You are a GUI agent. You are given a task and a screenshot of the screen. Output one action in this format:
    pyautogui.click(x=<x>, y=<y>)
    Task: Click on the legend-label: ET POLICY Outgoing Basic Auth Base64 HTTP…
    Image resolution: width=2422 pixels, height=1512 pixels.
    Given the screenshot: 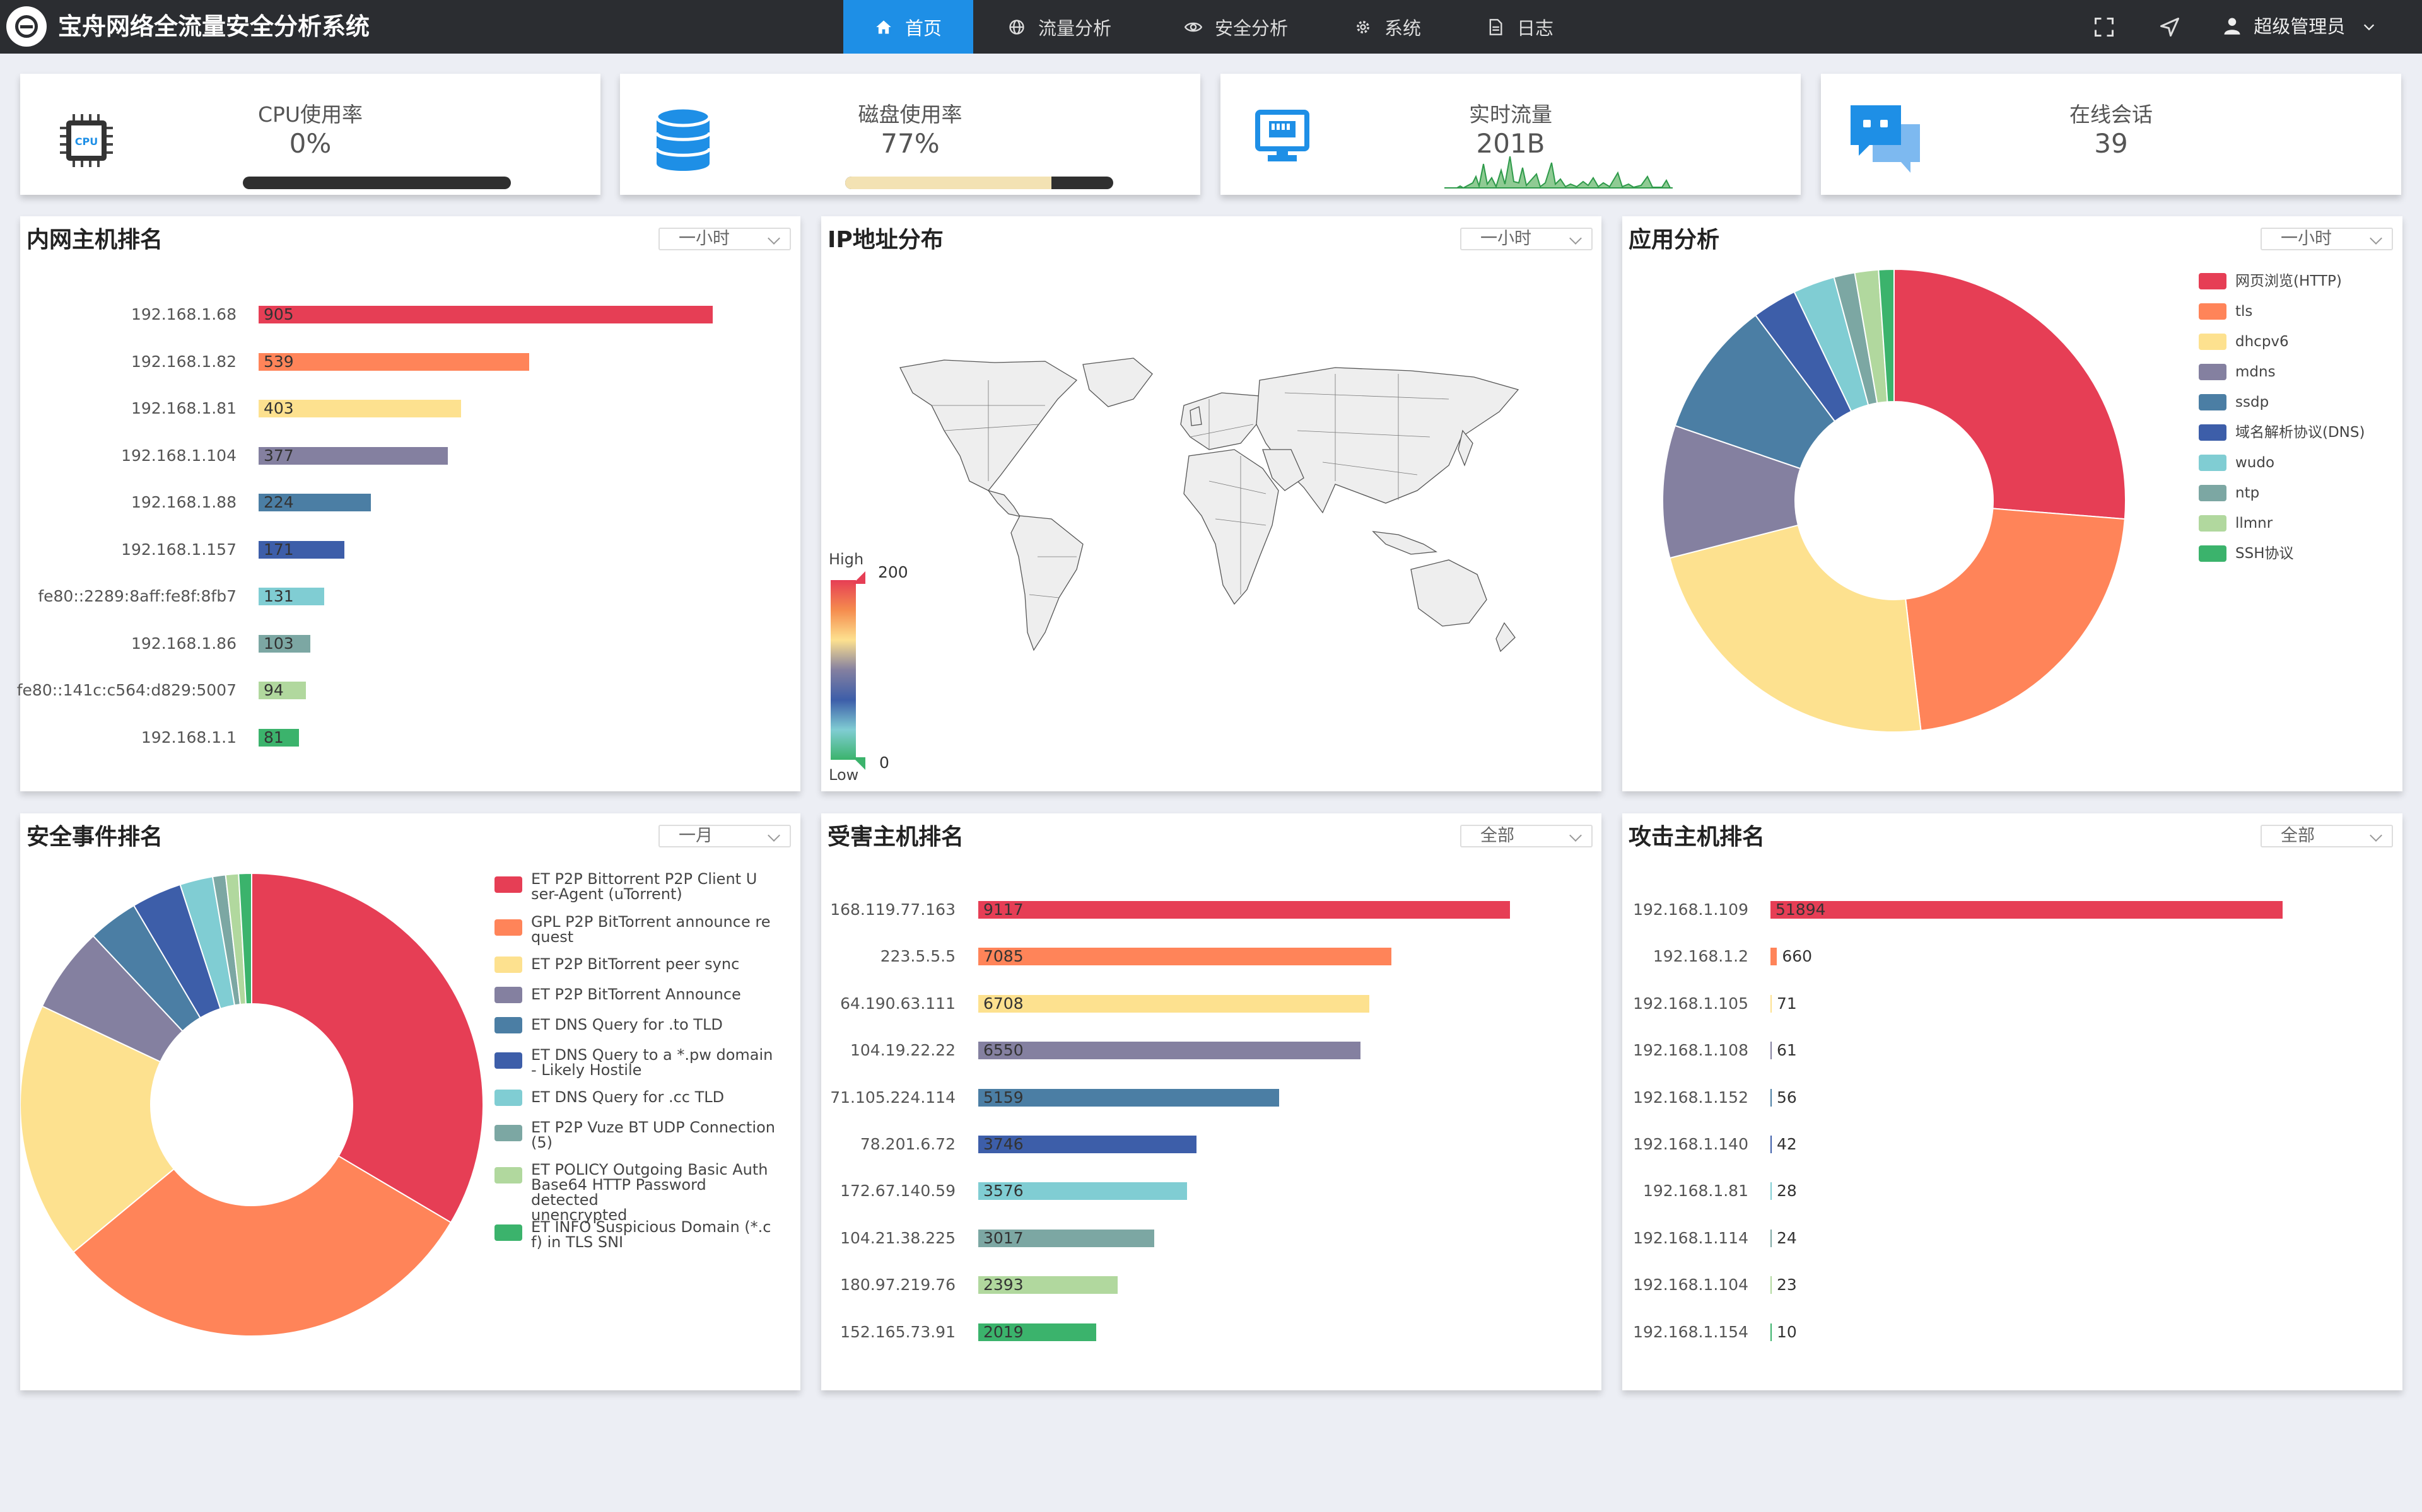 What is the action you would take?
    pyautogui.click(x=654, y=1193)
    